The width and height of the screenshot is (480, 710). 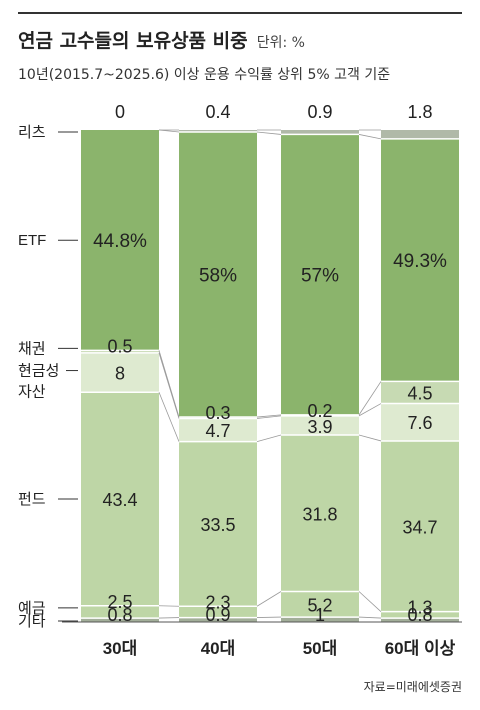 I want to click on legend-label: 자산, so click(x=32, y=392).